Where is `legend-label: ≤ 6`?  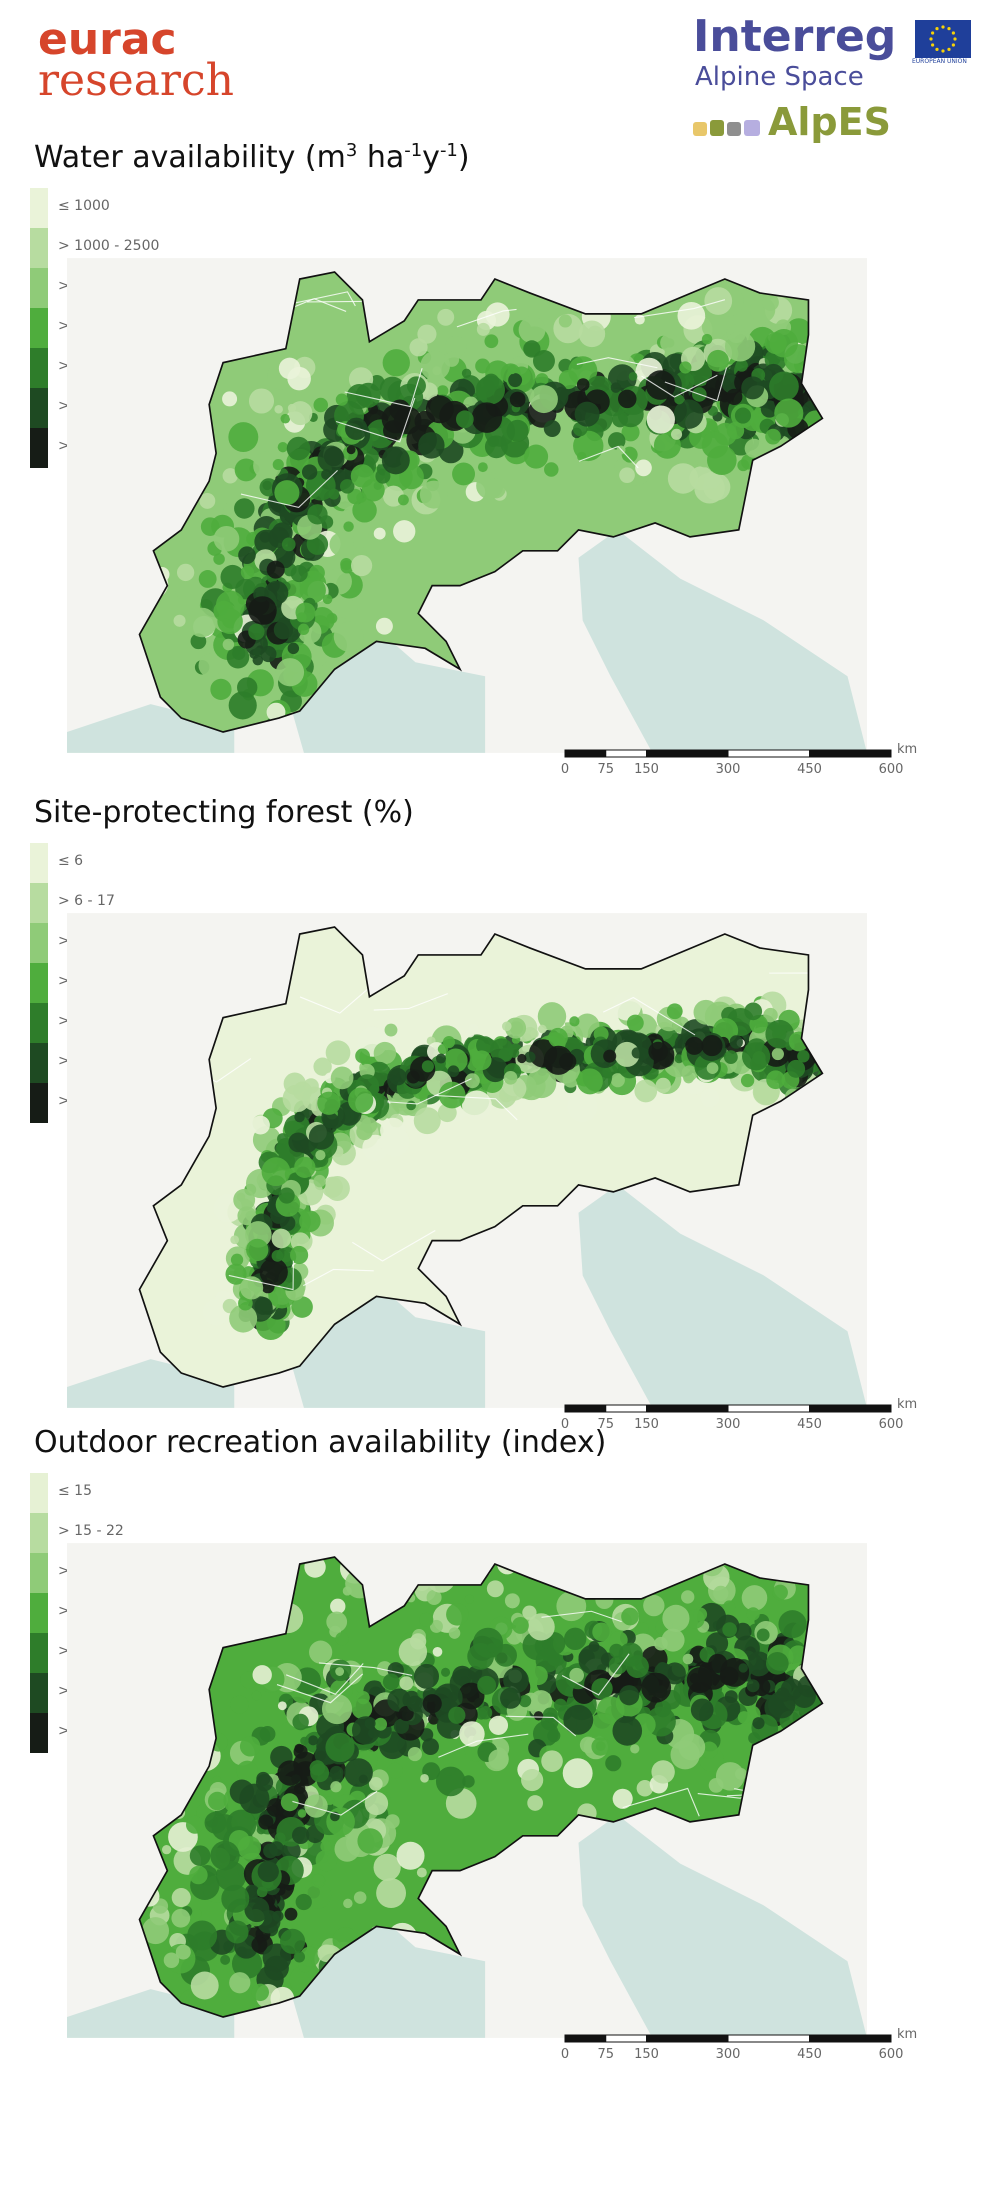
legend-label: ≤ 6 is located at coordinates (71, 861).